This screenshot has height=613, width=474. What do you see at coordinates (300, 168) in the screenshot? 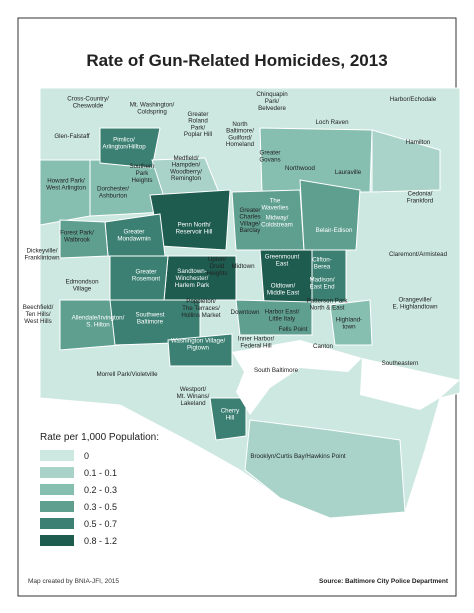
I see `label-line: Northwood` at bounding box center [300, 168].